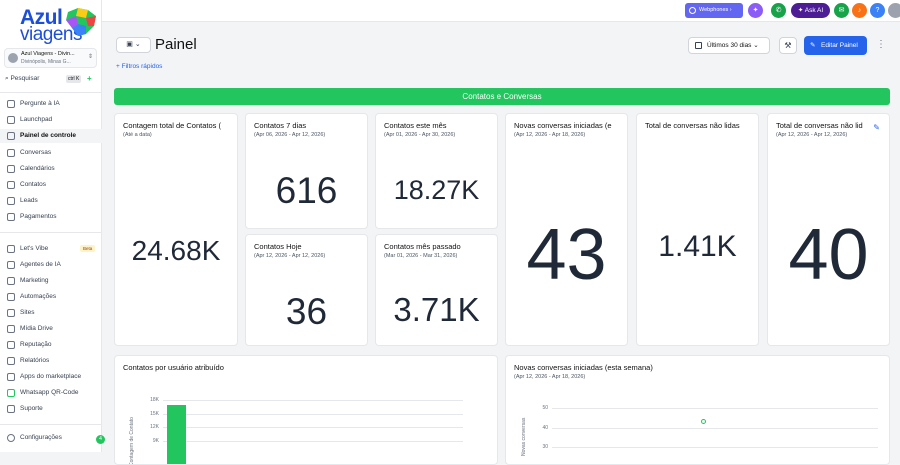 This screenshot has width=900, height=465. What do you see at coordinates (11, 409) in the screenshot?
I see `wrench-icon` at bounding box center [11, 409].